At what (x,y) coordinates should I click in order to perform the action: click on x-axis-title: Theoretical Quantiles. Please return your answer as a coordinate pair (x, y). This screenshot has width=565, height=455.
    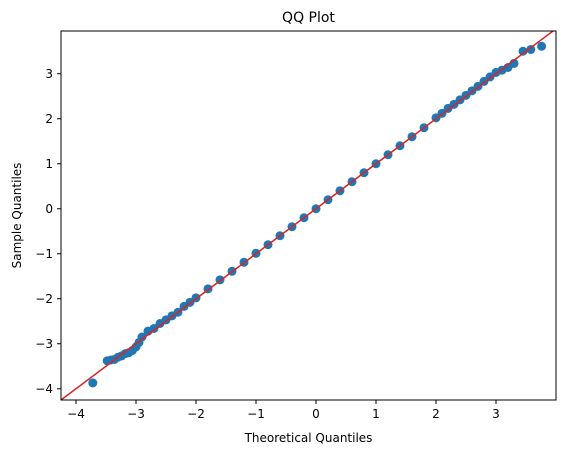
    Looking at the image, I should click on (308, 438).